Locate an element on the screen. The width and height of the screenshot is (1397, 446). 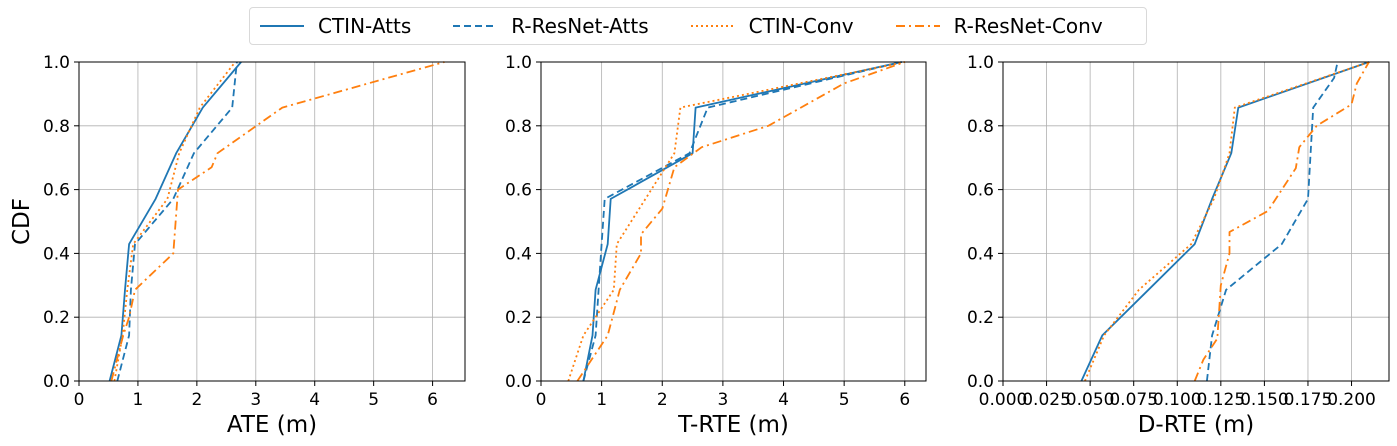
legend-item-ctin-conv: CTIN-Conv is located at coordinates (787, 26).